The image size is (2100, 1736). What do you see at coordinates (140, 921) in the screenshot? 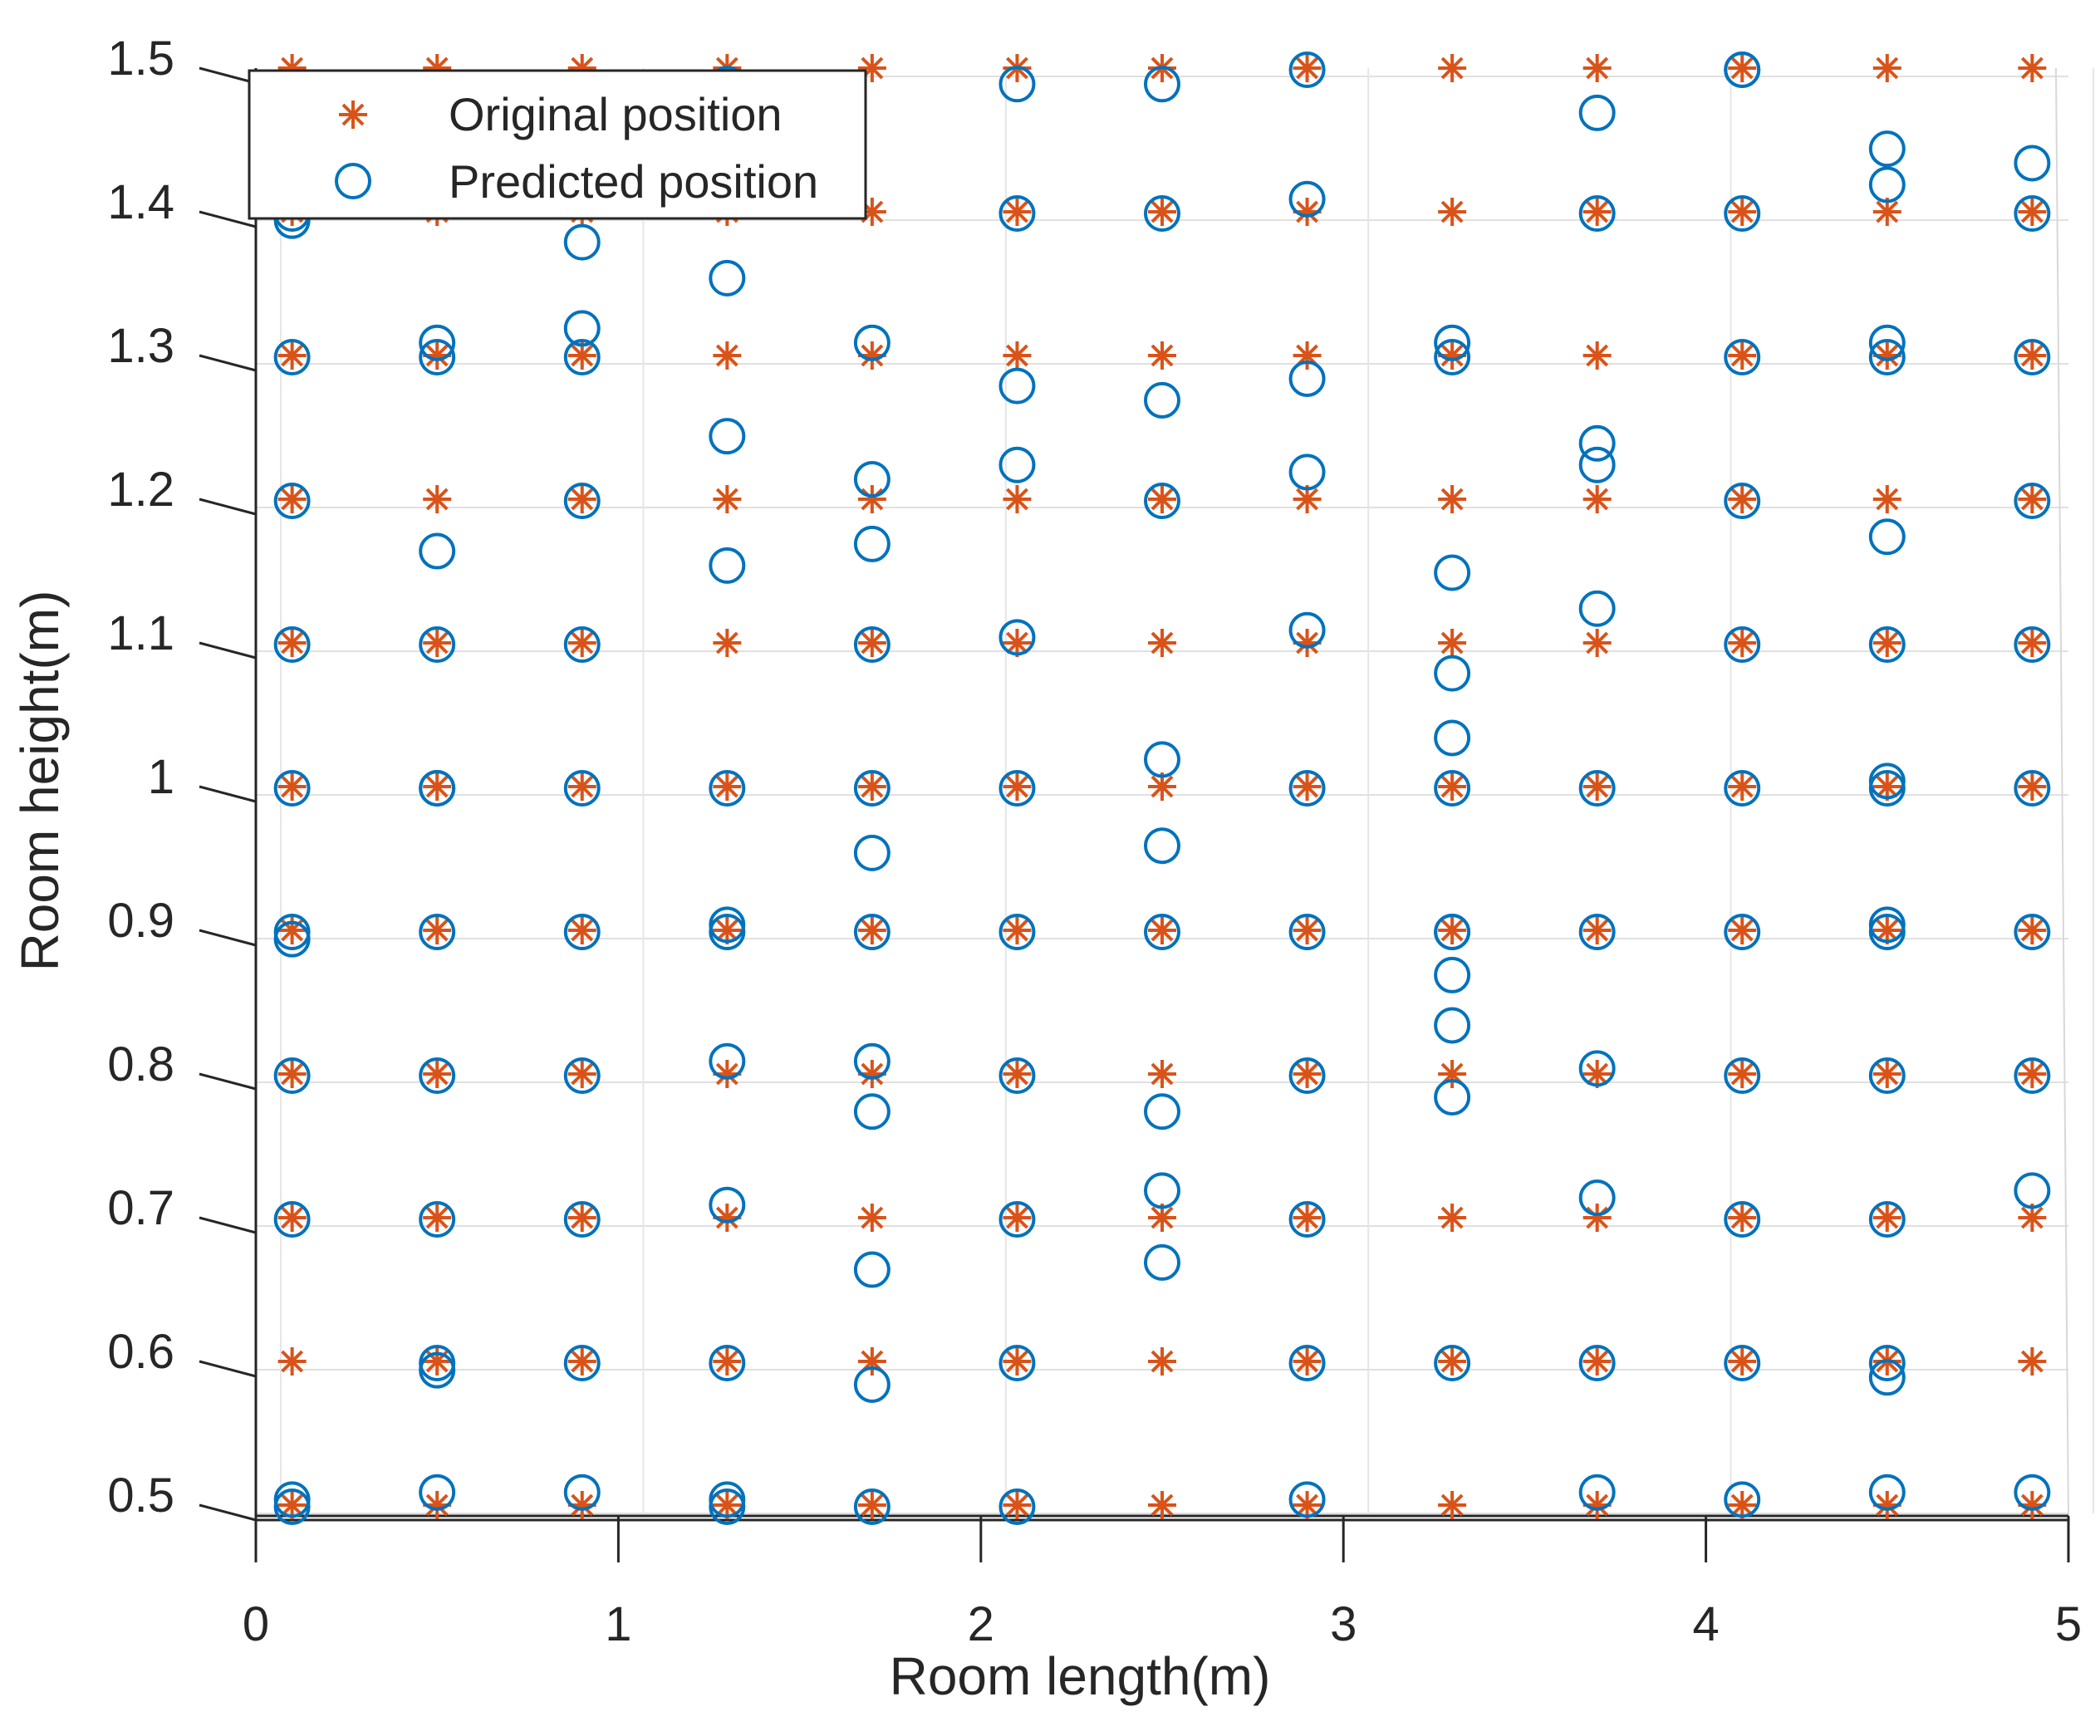
I see `y-tick-label: 0.9` at bounding box center [140, 921].